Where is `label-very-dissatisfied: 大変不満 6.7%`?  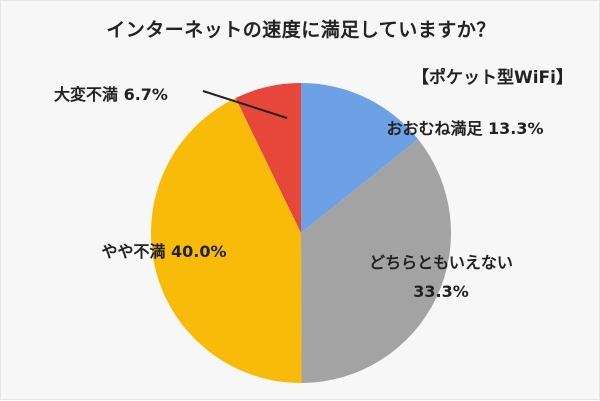
label-very-dissatisfied: 大変不満 6.7% is located at coordinates (111, 94).